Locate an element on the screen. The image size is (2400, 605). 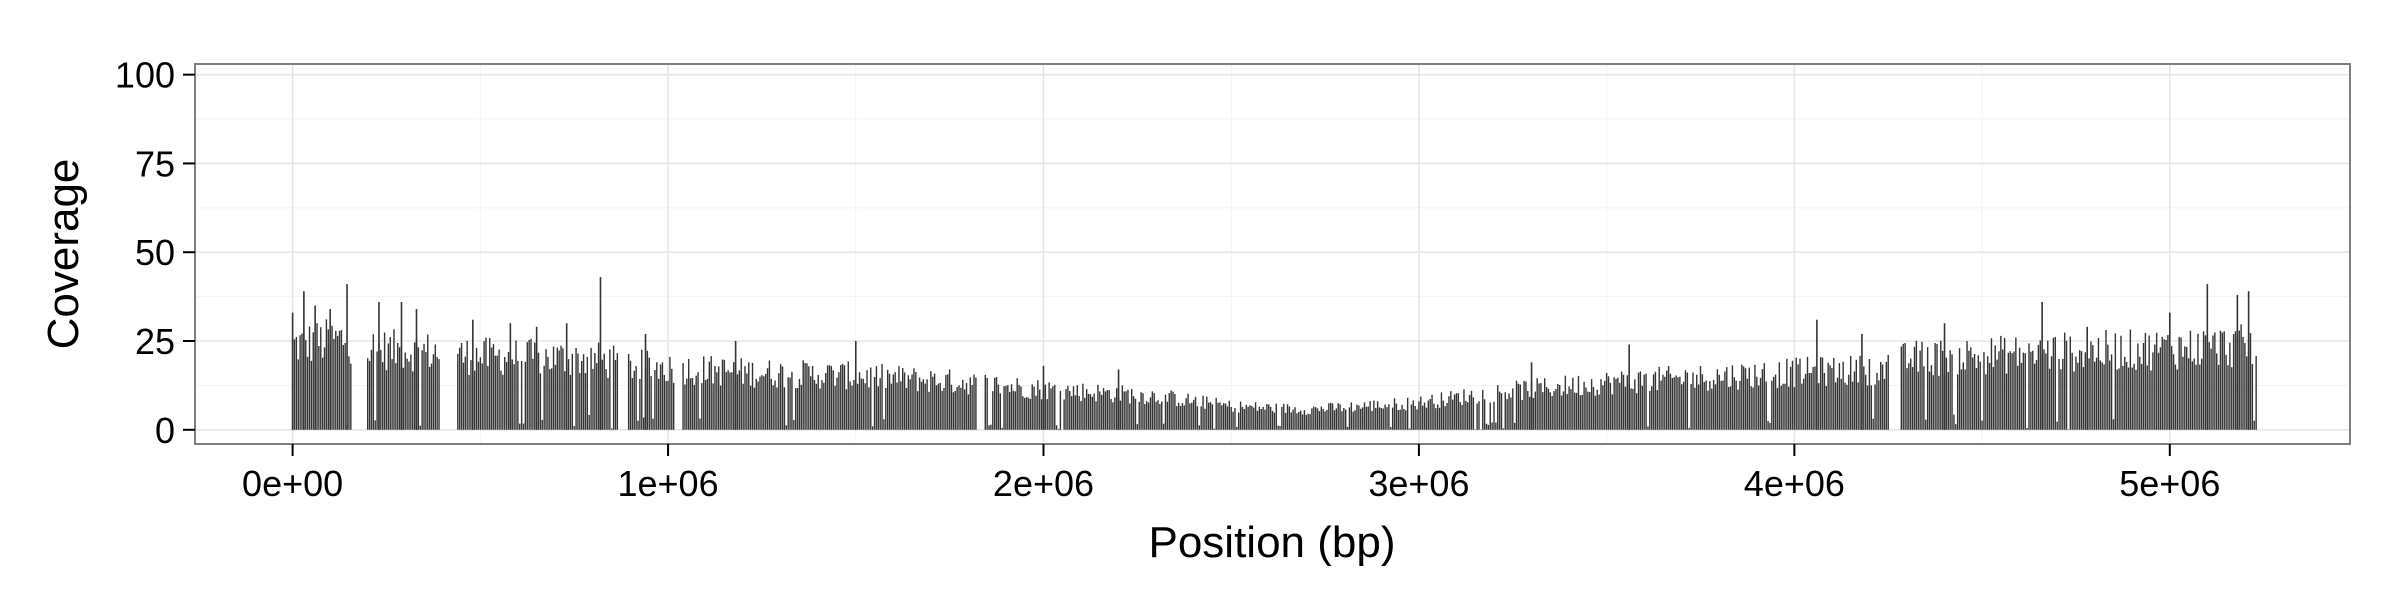
y-tick-label: 50 is located at coordinates (155, 252).